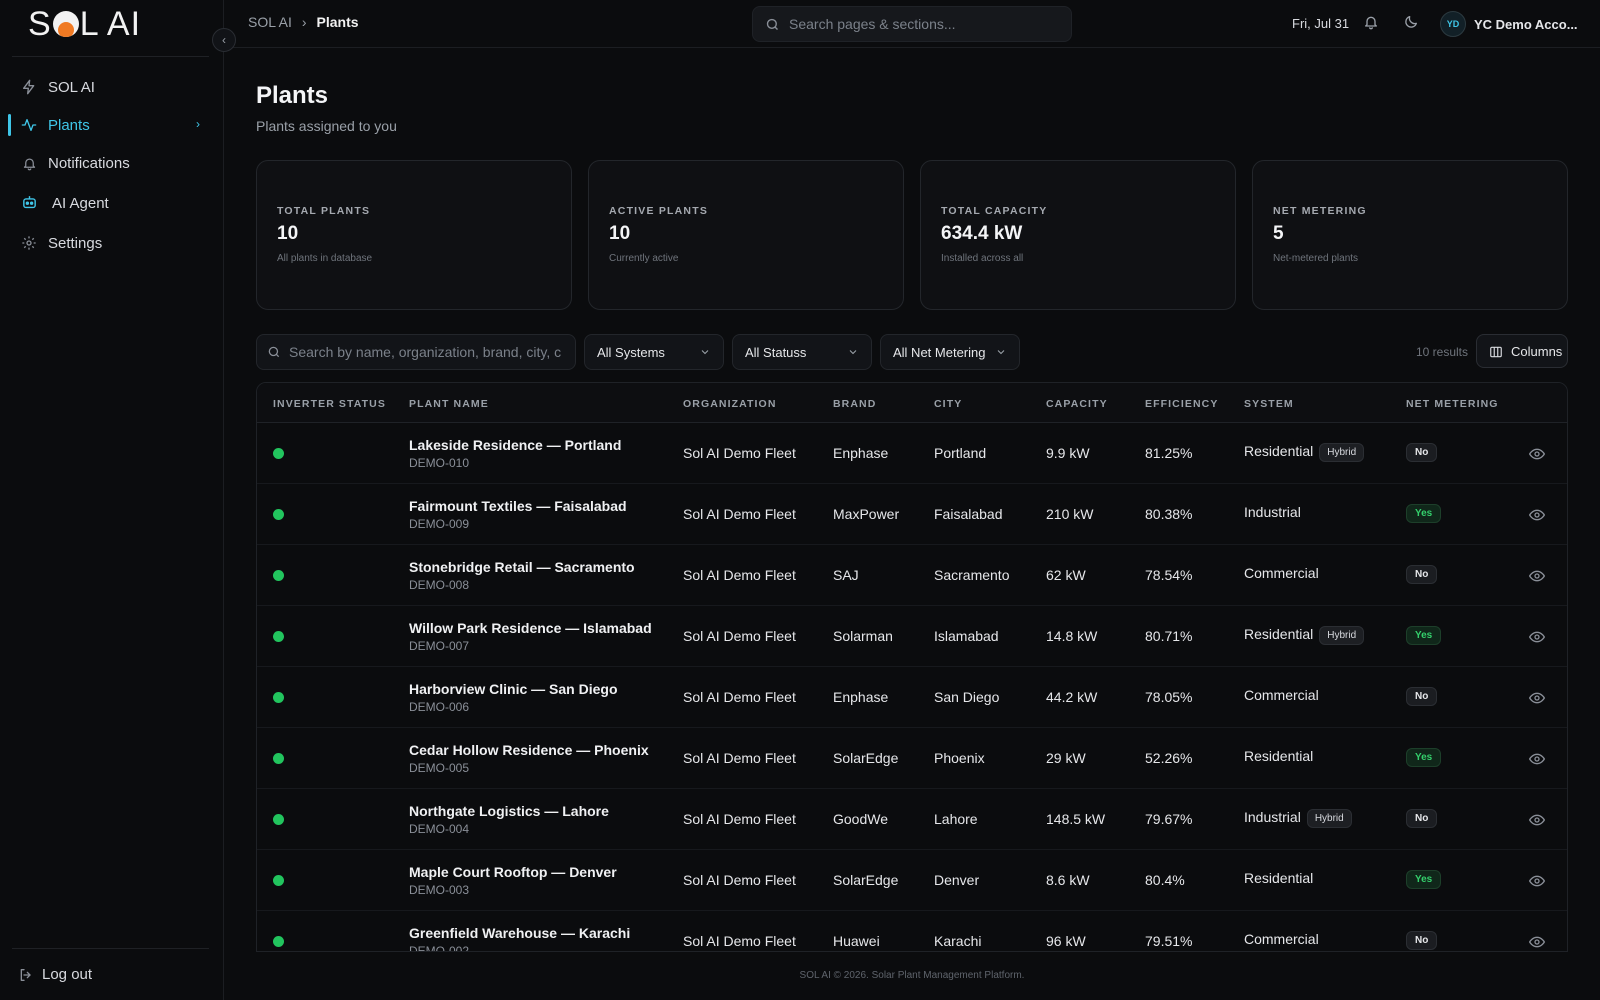 The height and width of the screenshot is (1000, 1600). What do you see at coordinates (69, 125) in the screenshot?
I see `sidebar-item-label: Plants` at bounding box center [69, 125].